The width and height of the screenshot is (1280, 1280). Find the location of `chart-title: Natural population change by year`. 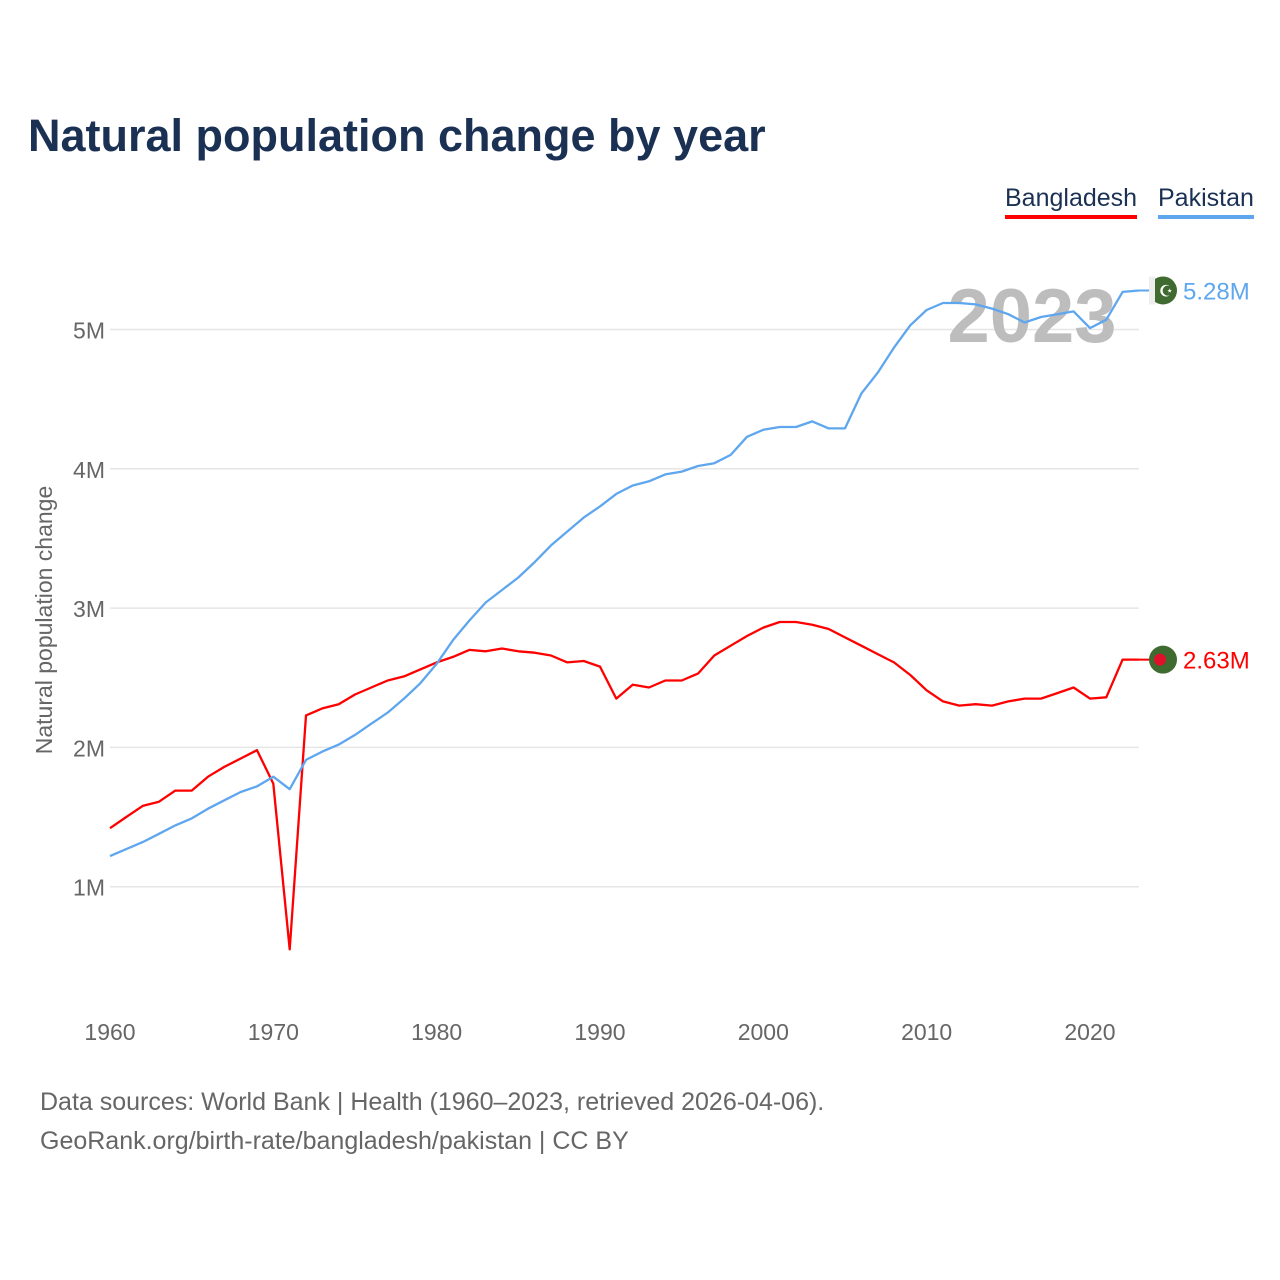

chart-title: Natural population change by year is located at coordinates (397, 135).